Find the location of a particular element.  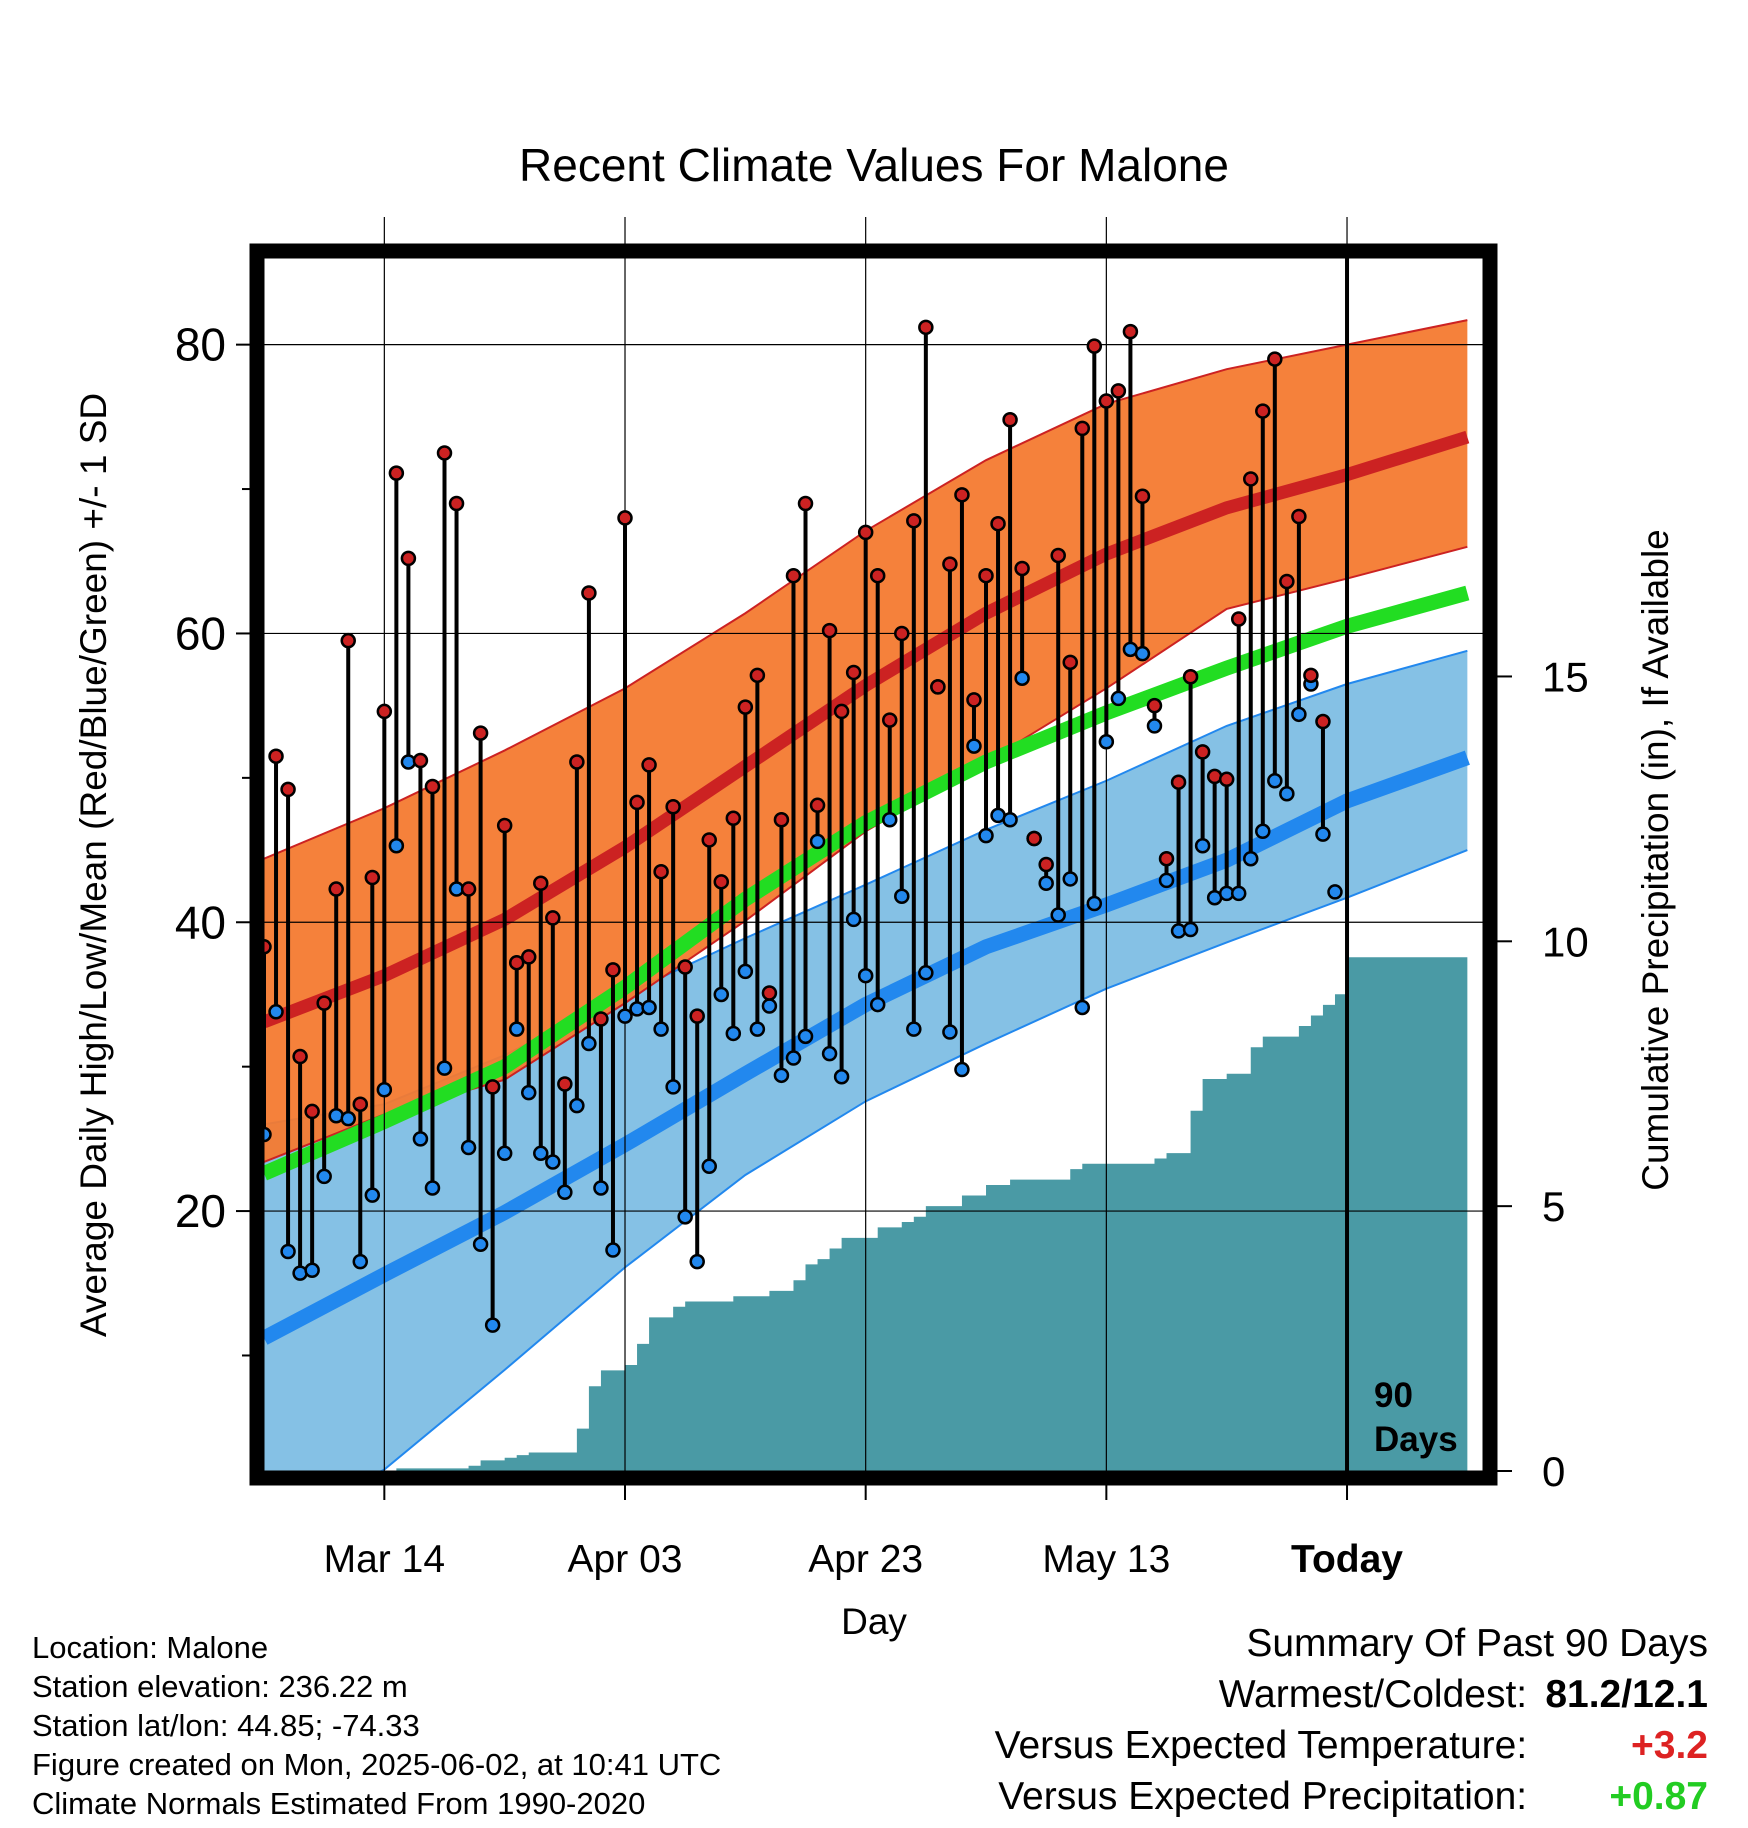

chart-title: Recent Climate Values For Malone is located at coordinates (874, 165).